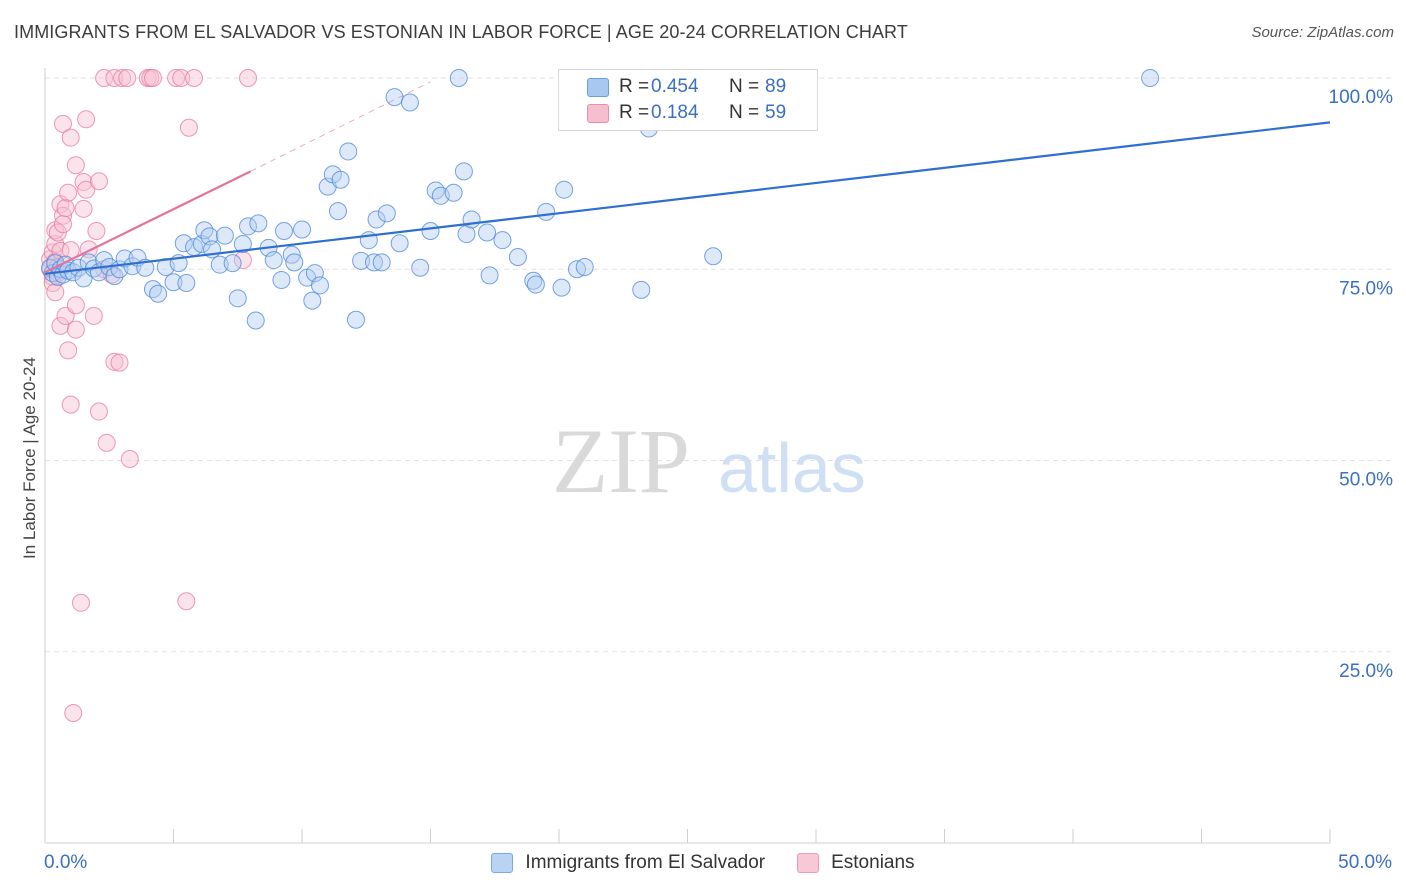  What do you see at coordinates (1365, 862) in the screenshot?
I see `x-axis-max-label: 50.0%` at bounding box center [1365, 862].